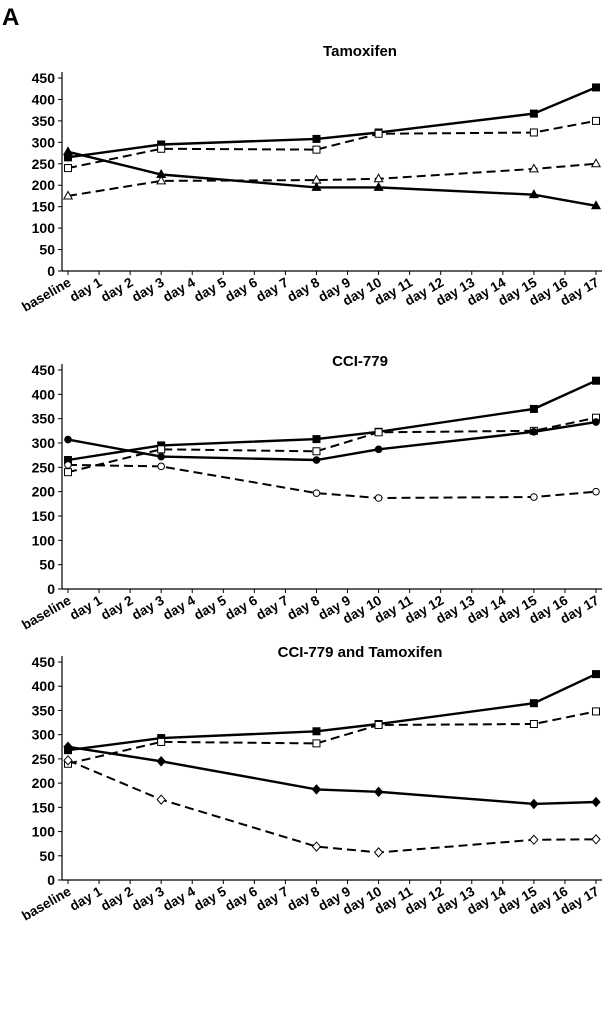 The width and height of the screenshot is (616, 1012). I want to click on y-tick-label: 0, so click(51, 589).